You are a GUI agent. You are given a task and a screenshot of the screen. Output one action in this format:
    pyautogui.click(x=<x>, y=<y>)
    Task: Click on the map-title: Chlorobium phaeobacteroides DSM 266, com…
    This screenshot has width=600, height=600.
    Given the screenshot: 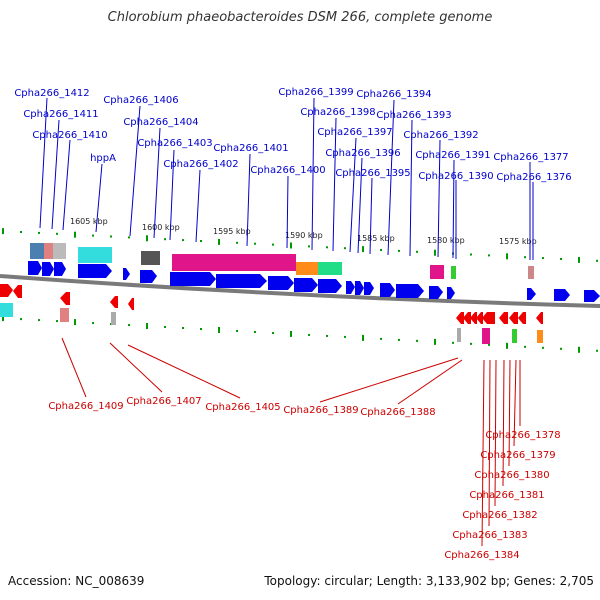 What is the action you would take?
    pyautogui.click(x=300, y=17)
    